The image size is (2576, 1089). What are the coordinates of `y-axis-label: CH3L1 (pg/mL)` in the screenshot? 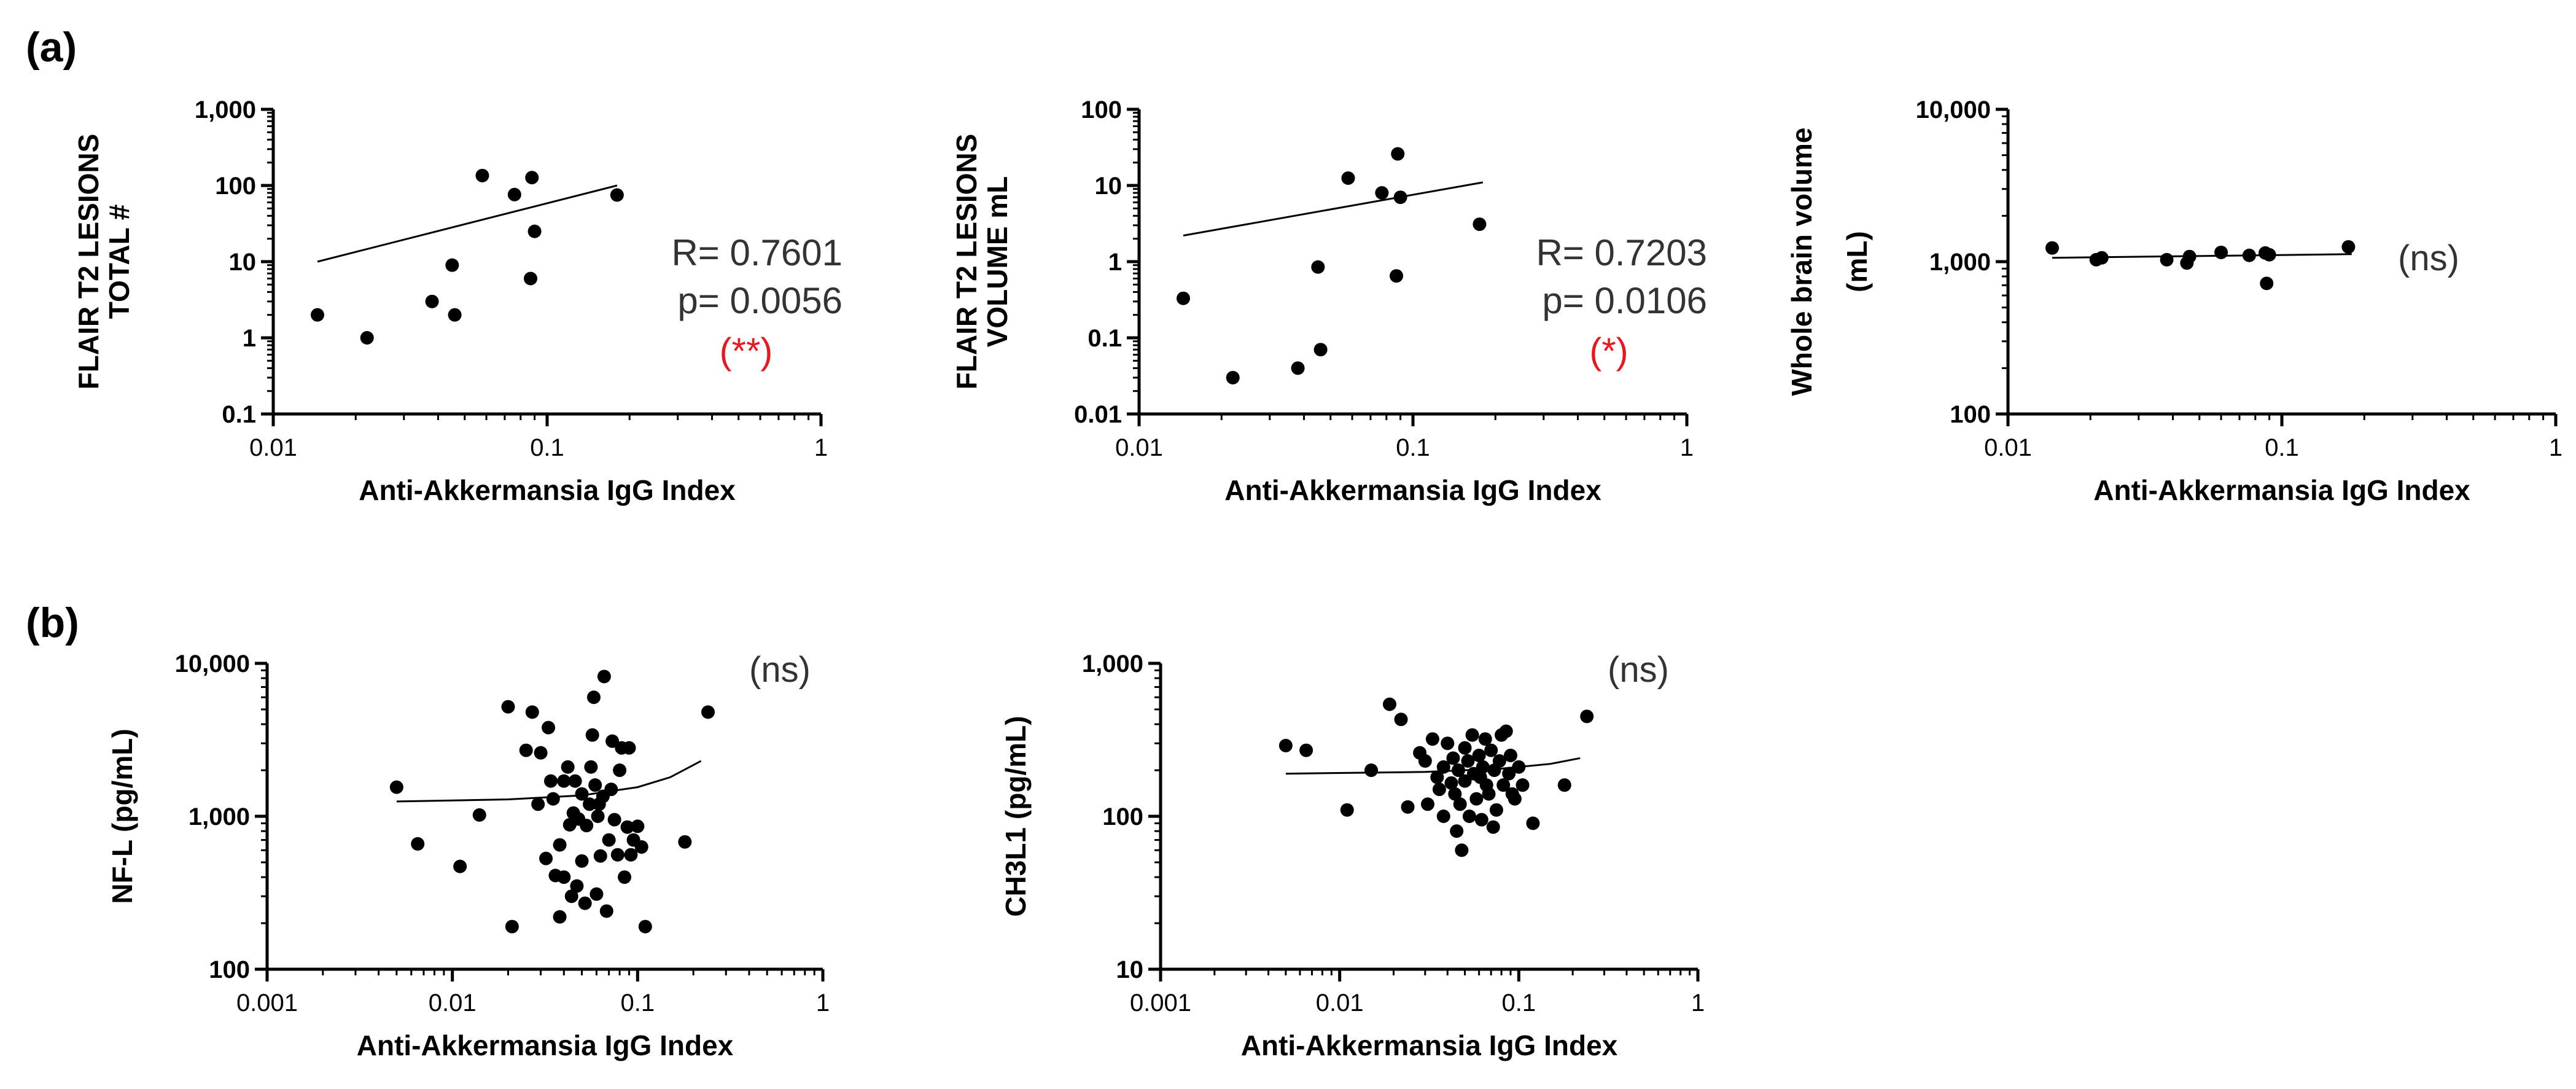 It's located at (1016, 816).